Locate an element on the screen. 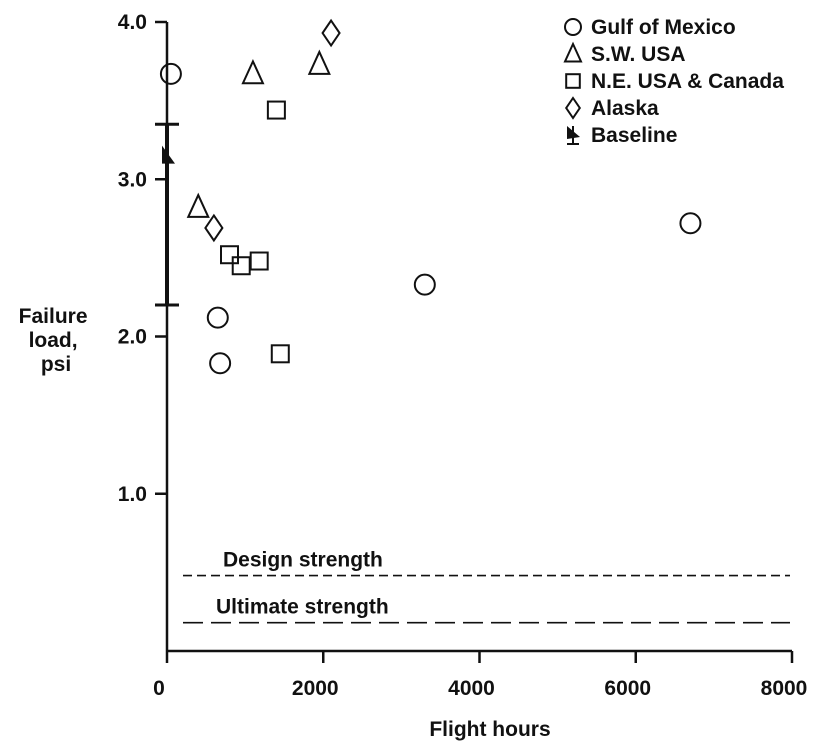 Image resolution: width=828 pixels, height=750 pixels. y-ticks: 1.0 2.0 3.0 4.0 is located at coordinates (142, 258).